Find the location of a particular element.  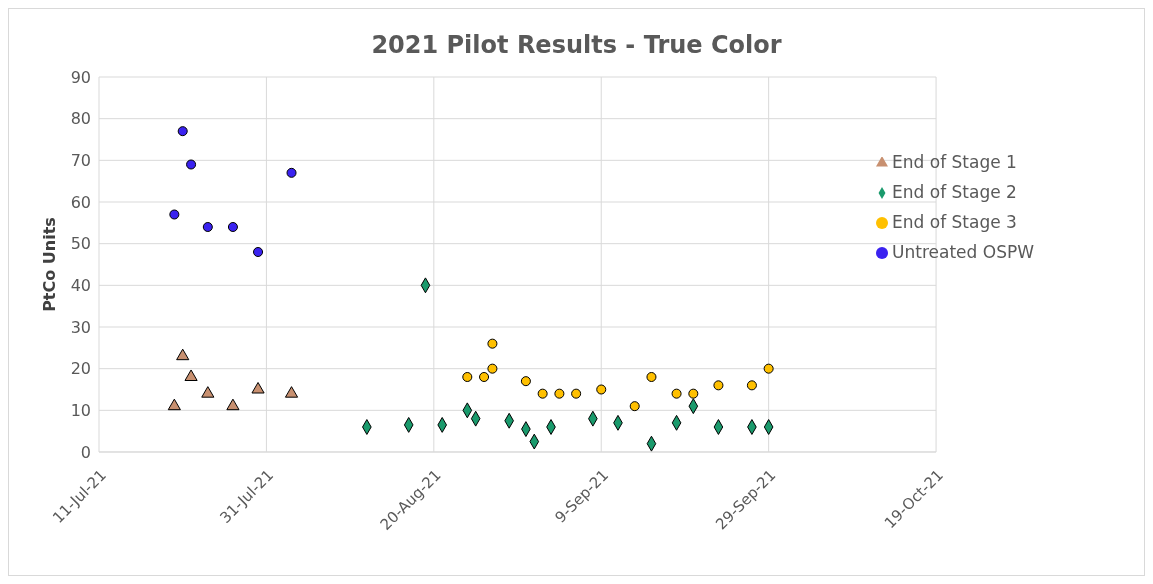

y-tick-label: 20 is located at coordinates (80, 369).